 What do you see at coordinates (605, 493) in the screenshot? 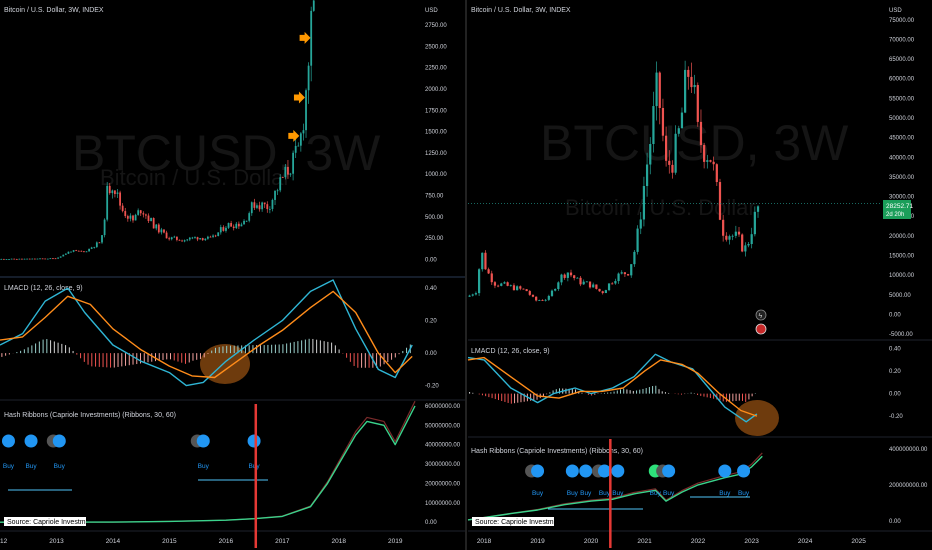
I see `right-buy-label-3: Buy` at bounding box center [605, 493].